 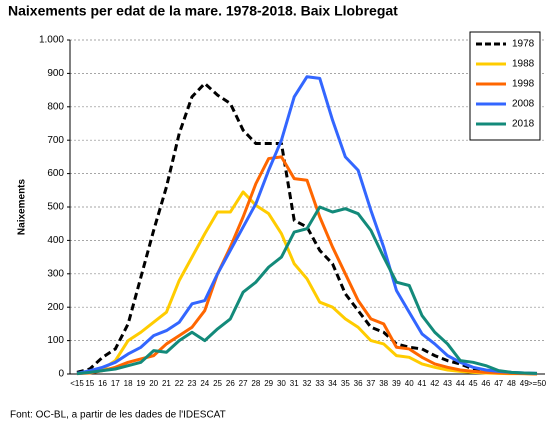 I want to click on x-tick-label: <15, so click(x=77, y=383).